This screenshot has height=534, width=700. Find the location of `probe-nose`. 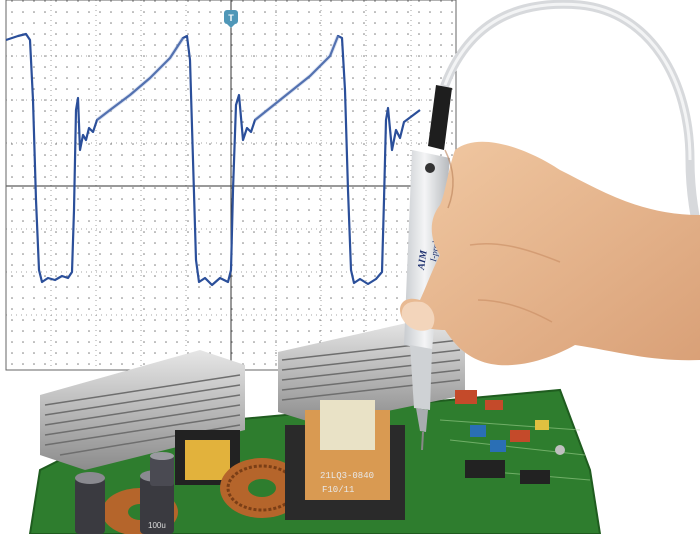

probe-nose is located at coordinates (421, 377).